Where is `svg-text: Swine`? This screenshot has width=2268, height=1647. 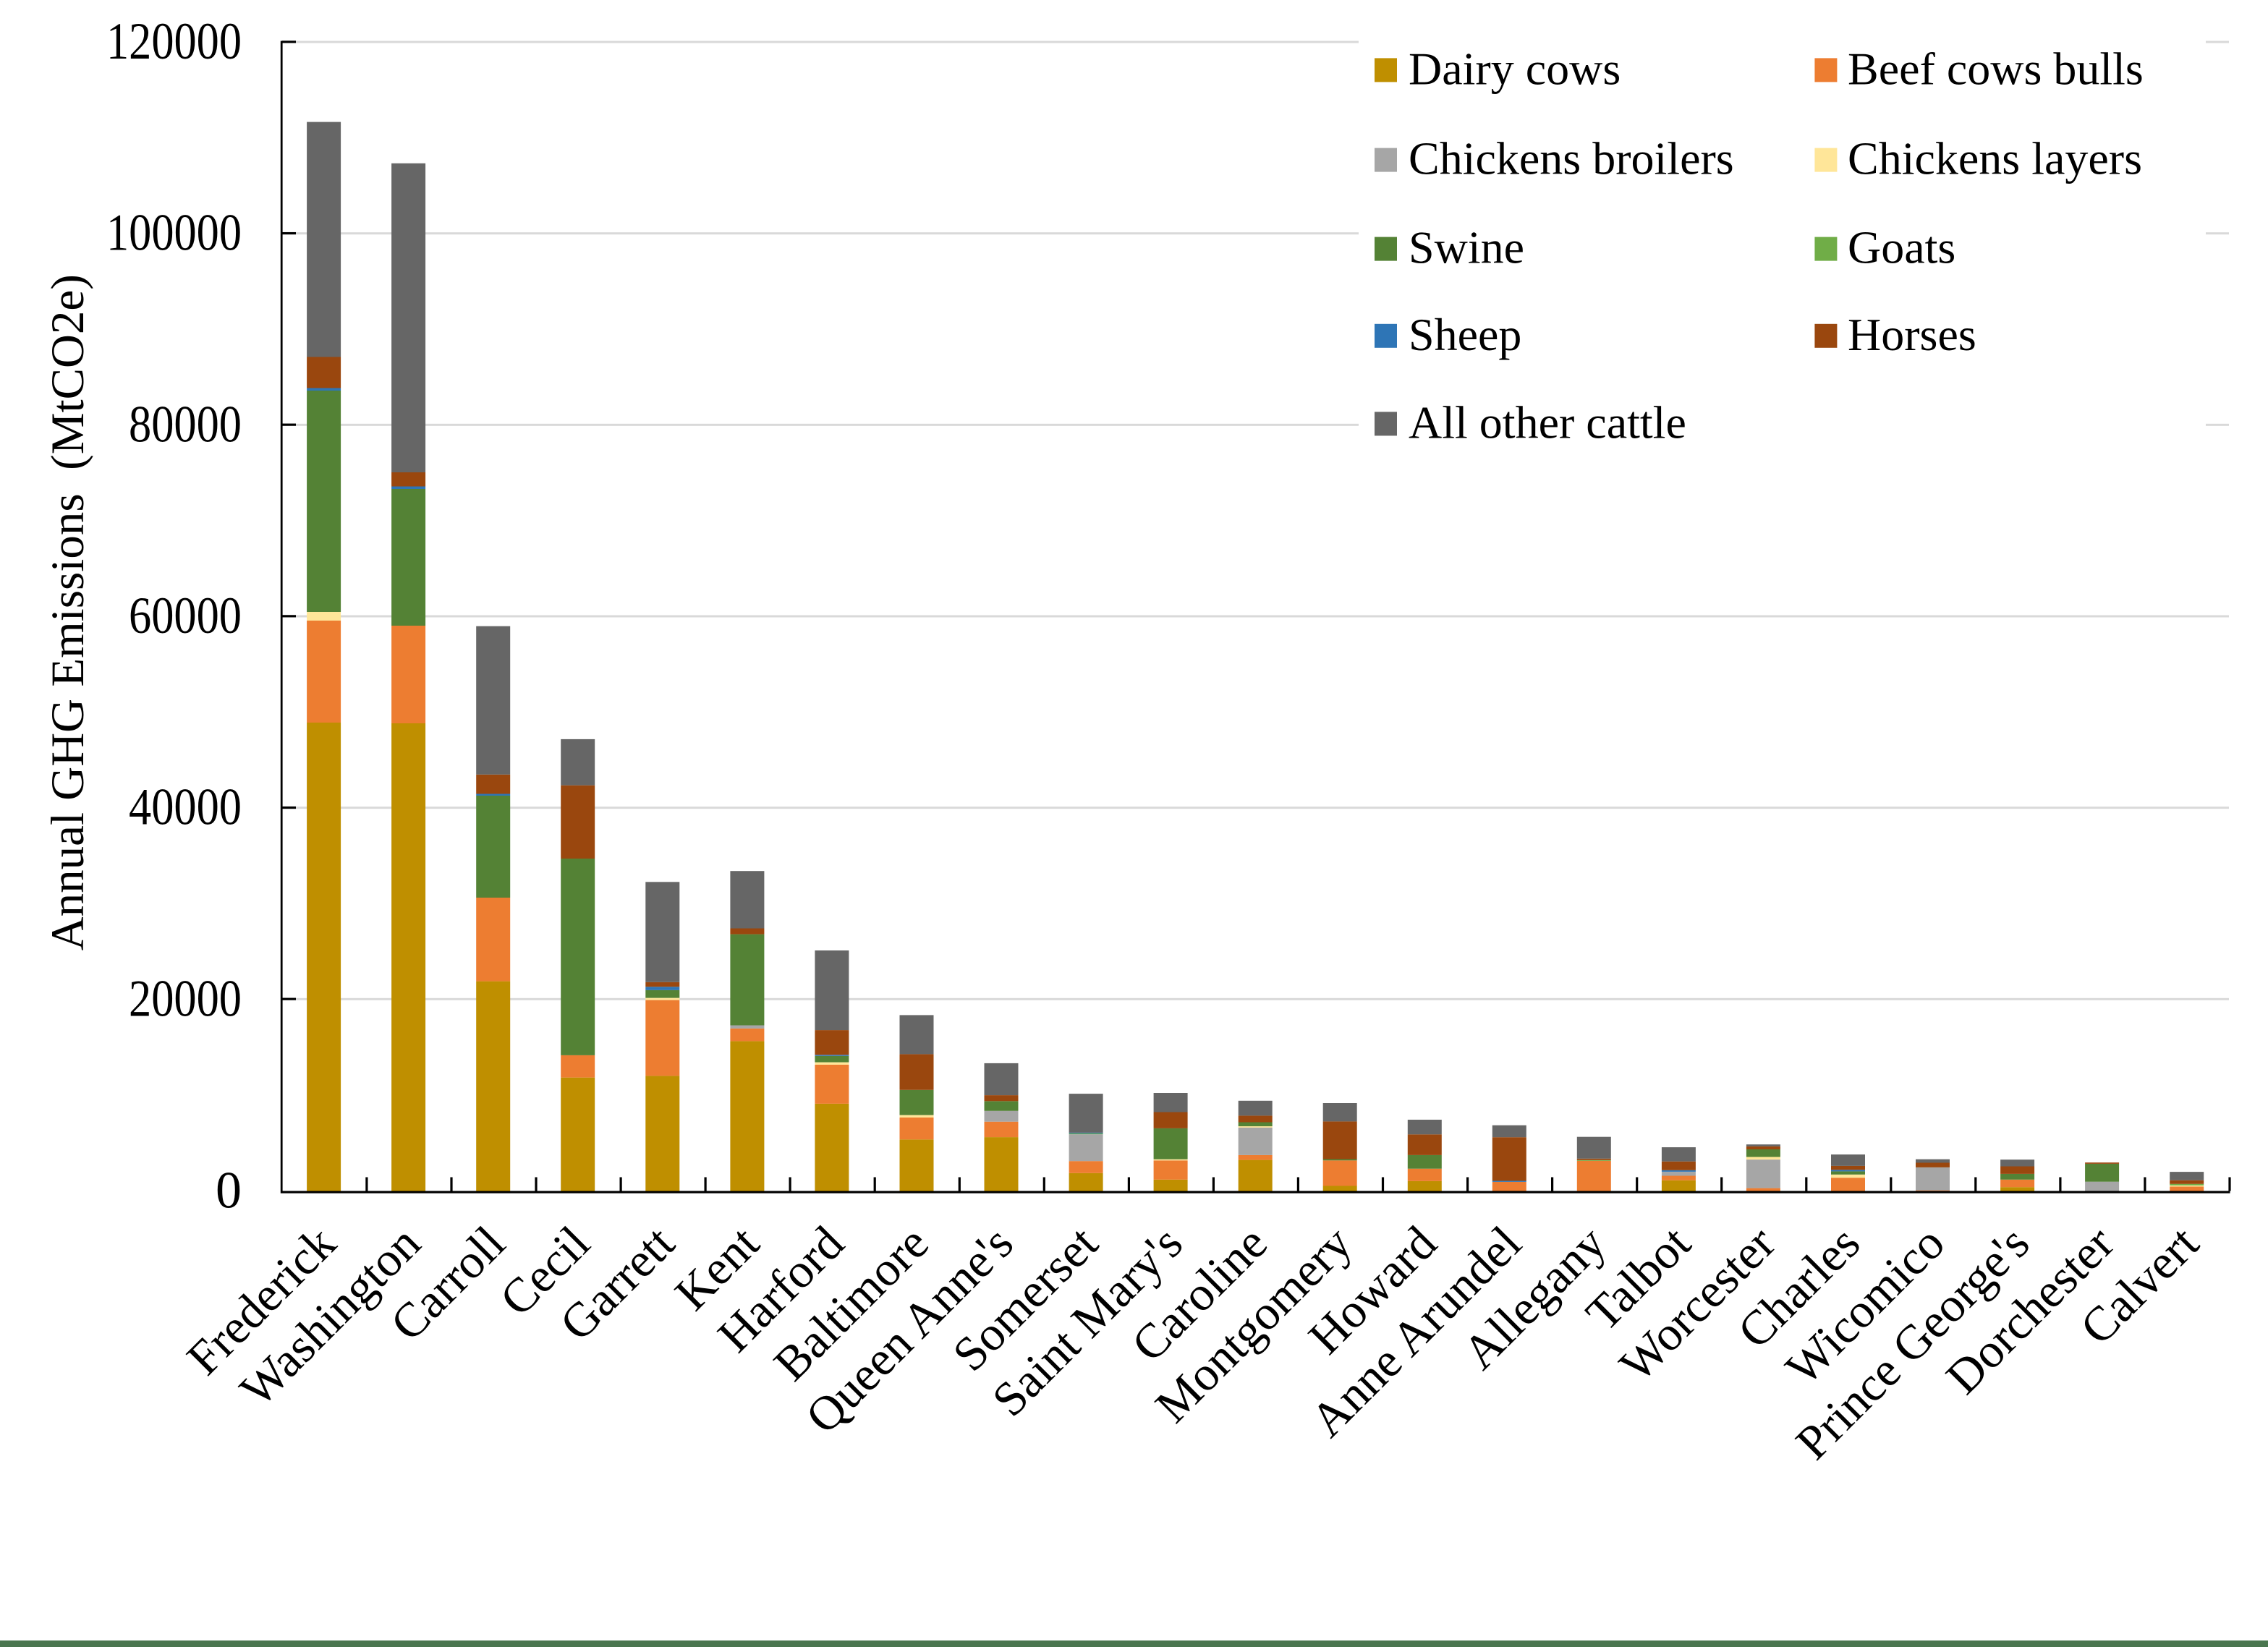 svg-text: Swine is located at coordinates (1466, 248).